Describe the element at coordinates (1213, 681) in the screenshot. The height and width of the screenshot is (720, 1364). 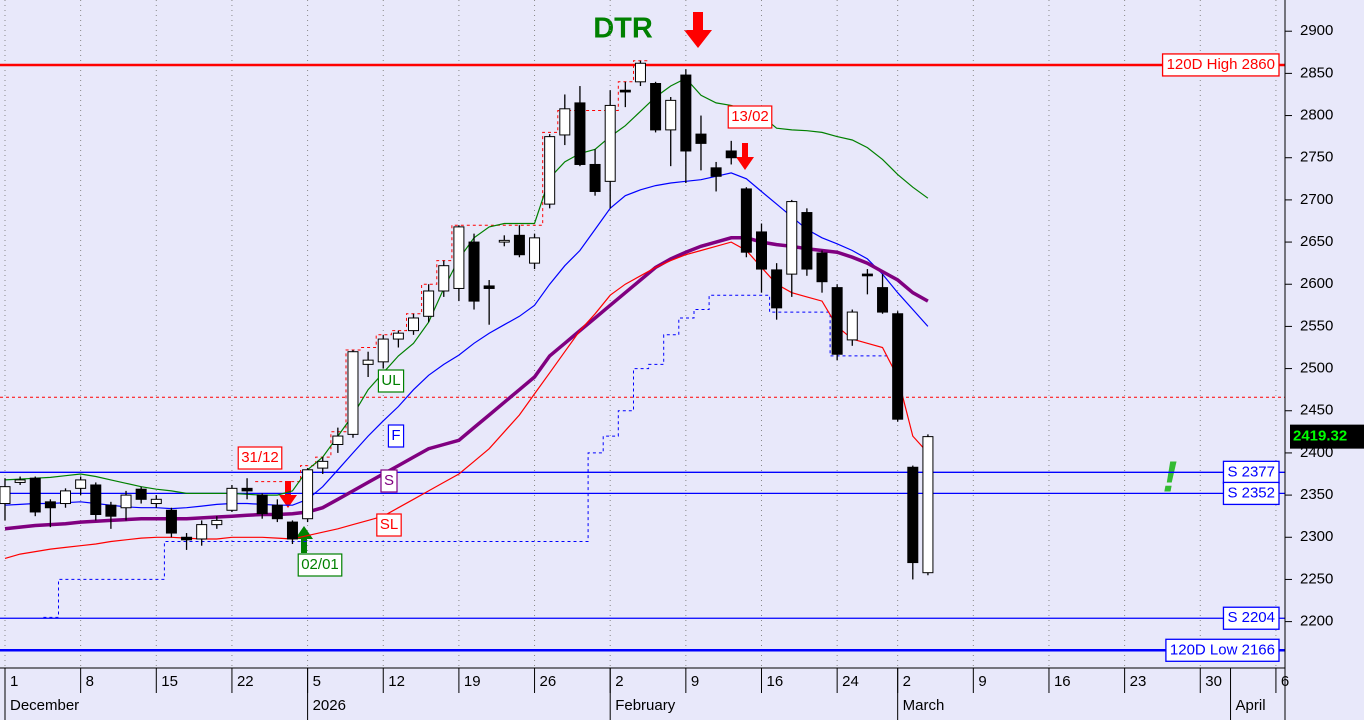
I see `x-tick-label: 30` at that location.